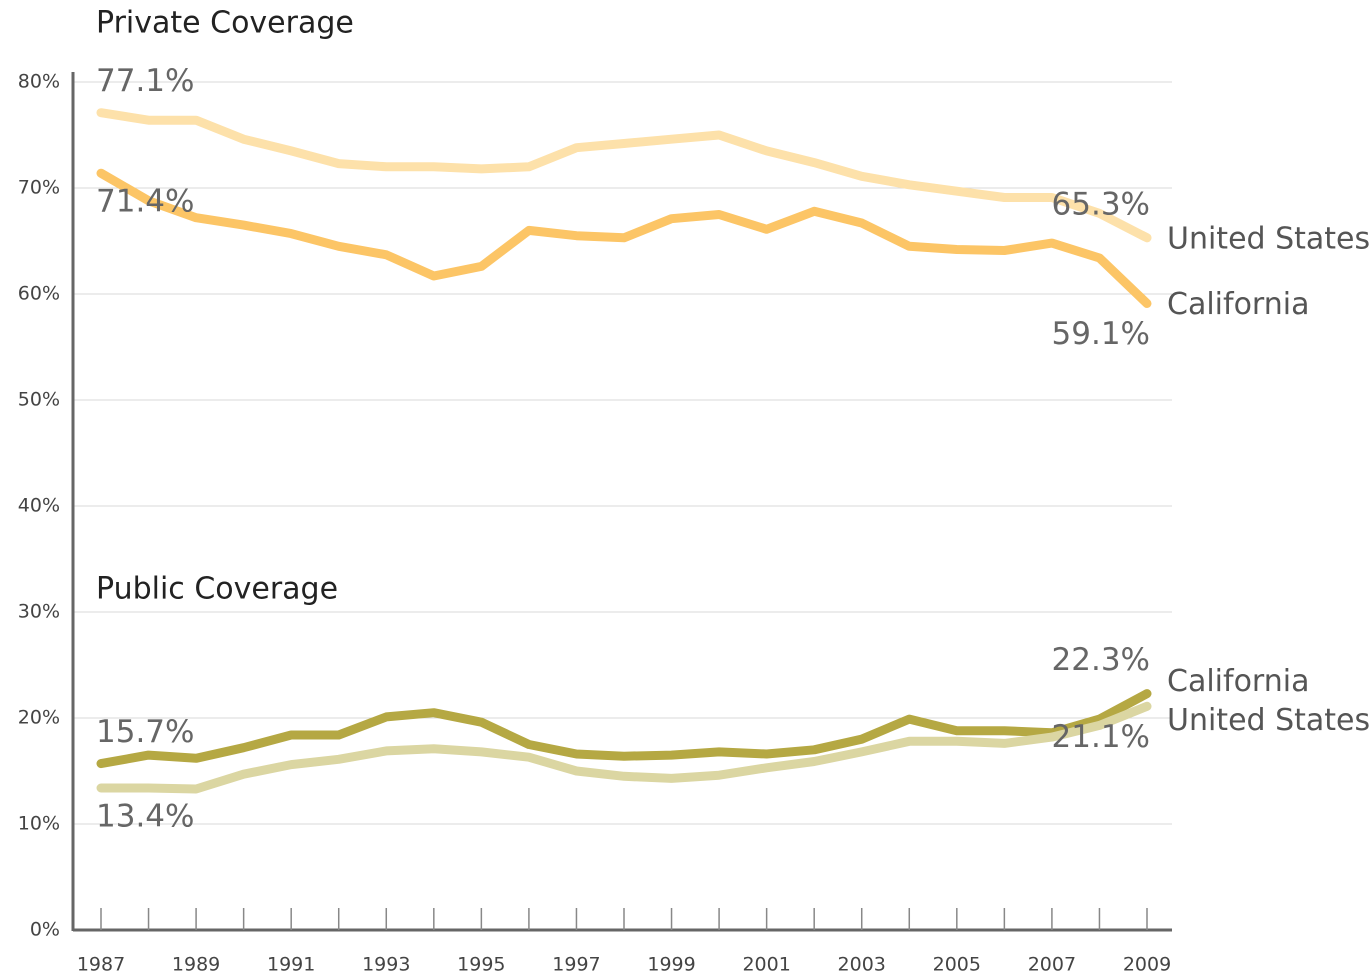 The width and height of the screenshot is (1370, 979). Describe the element at coordinates (39, 188) in the screenshot. I see `y-tick-label: 70%` at that location.